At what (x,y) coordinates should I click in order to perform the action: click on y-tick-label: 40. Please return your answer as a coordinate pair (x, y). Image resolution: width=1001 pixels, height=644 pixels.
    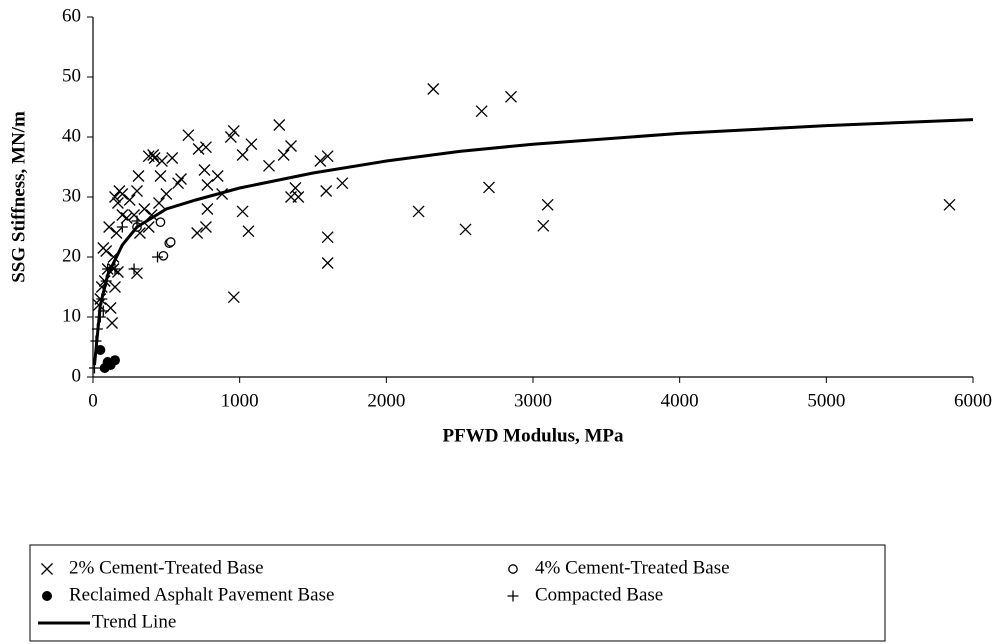
    Looking at the image, I should click on (71, 135).